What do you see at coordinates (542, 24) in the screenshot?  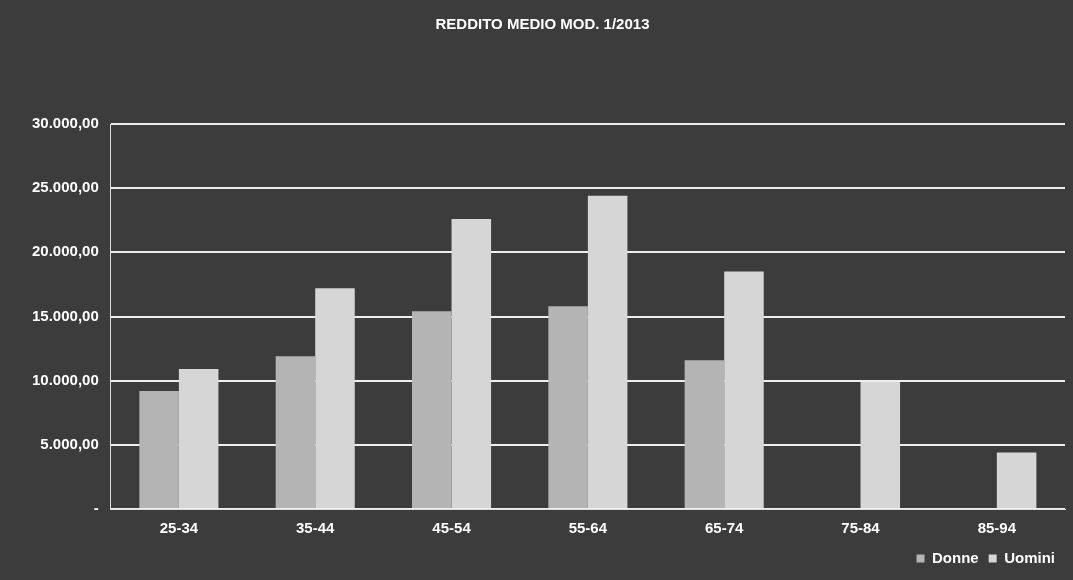 I see `chart-title: REDDITO MEDIO MOD. 1/2013` at bounding box center [542, 24].